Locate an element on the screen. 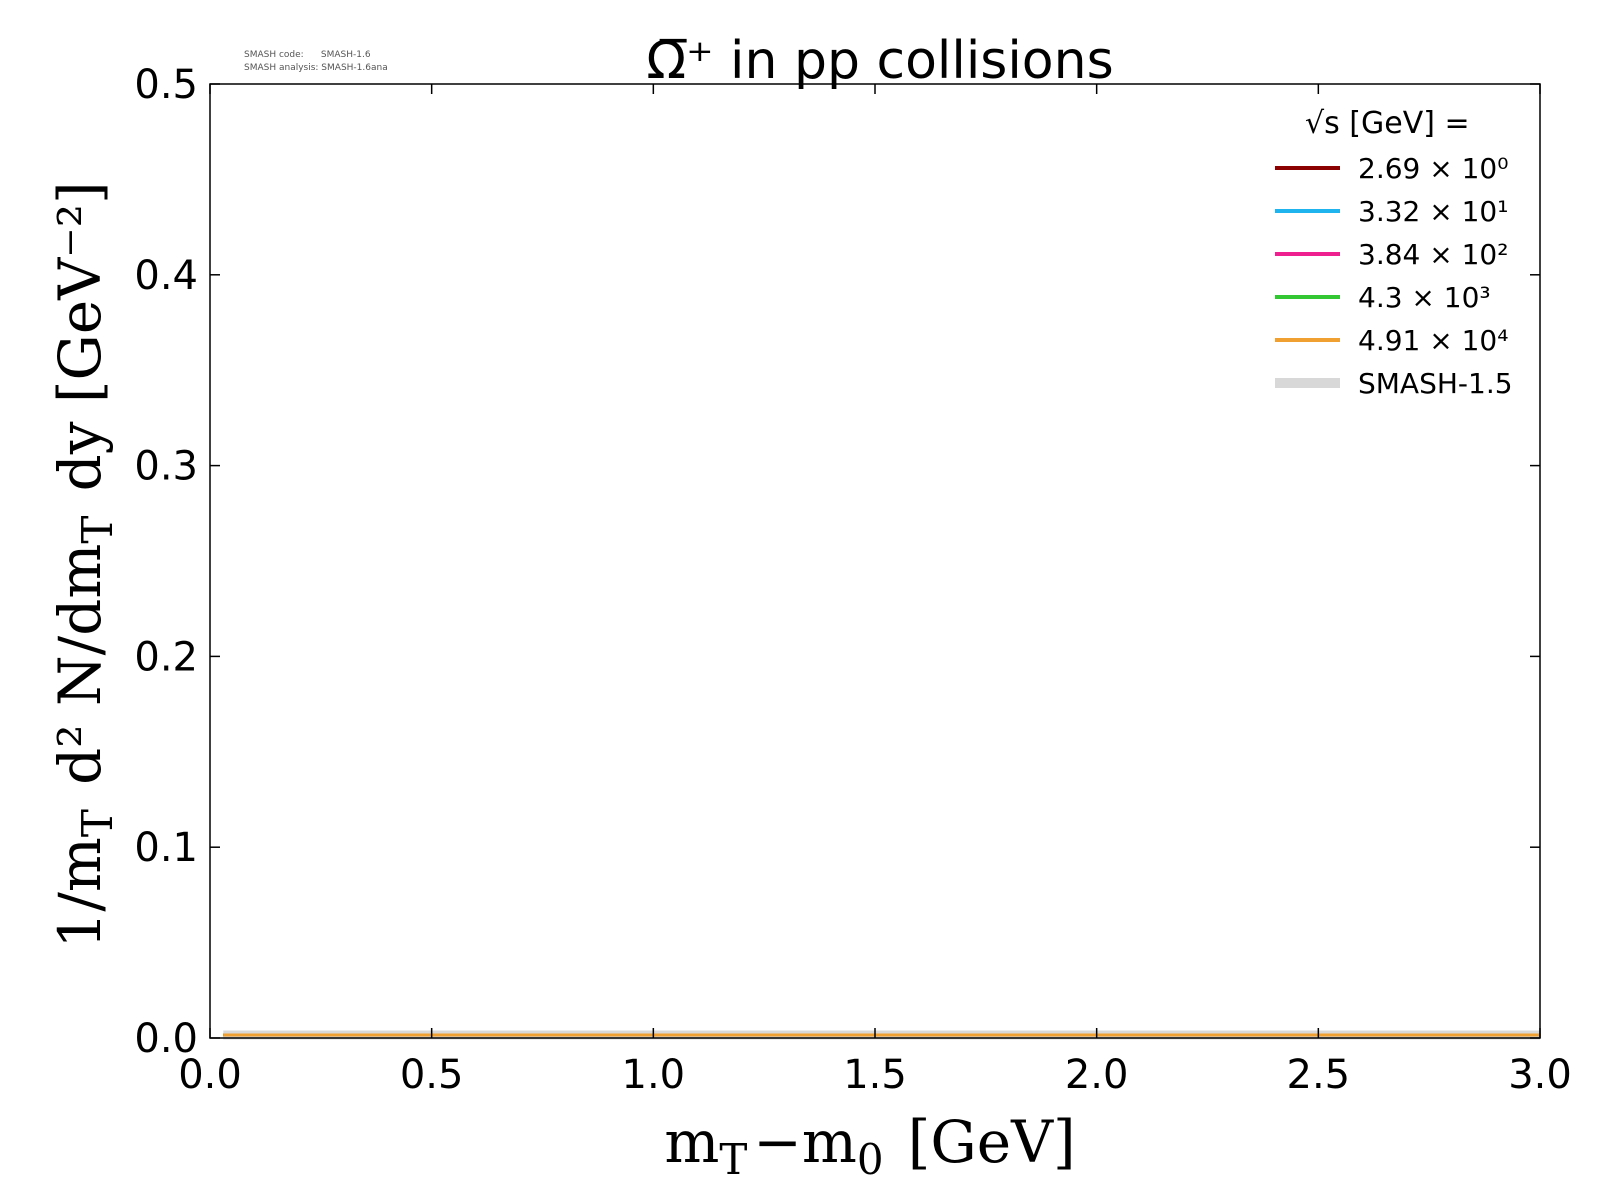 Image resolution: width=1600 pixels, height=1200 pixels. x-tick-label-4: 2.0 is located at coordinates (1097, 1075).